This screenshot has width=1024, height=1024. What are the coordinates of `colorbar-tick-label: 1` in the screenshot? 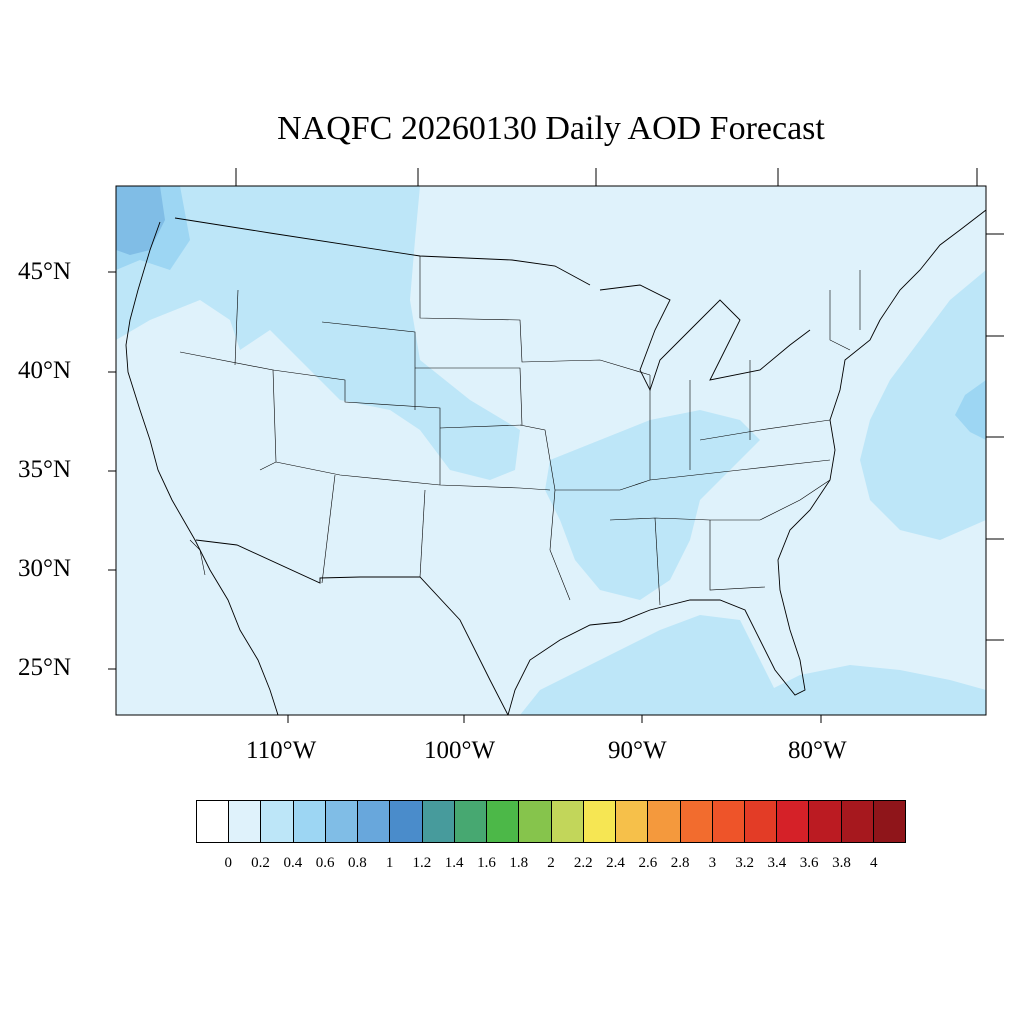 It's located at (389, 863).